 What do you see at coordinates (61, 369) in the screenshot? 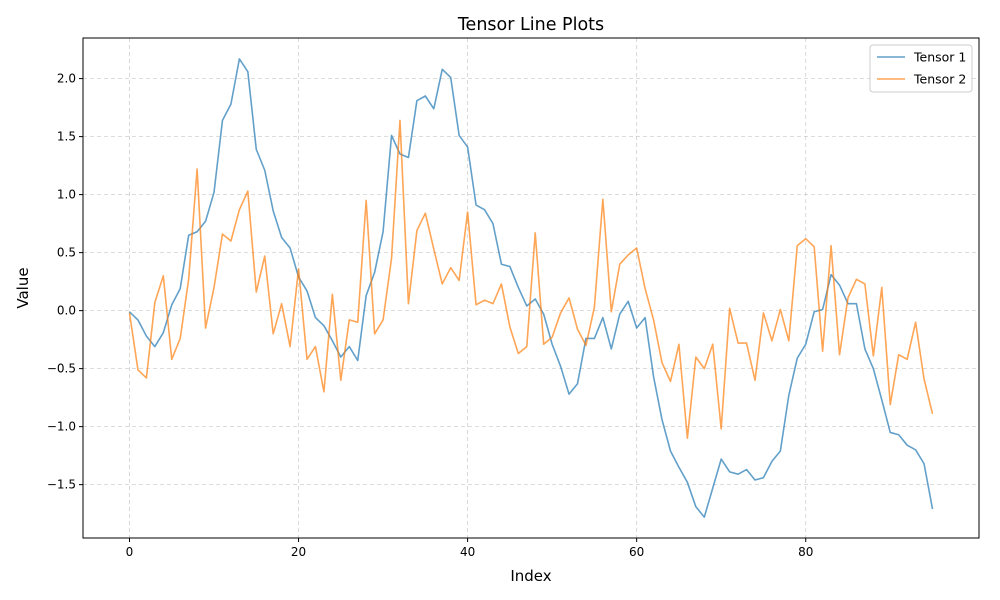
I see `y-tick-label: −0.5` at bounding box center [61, 369].